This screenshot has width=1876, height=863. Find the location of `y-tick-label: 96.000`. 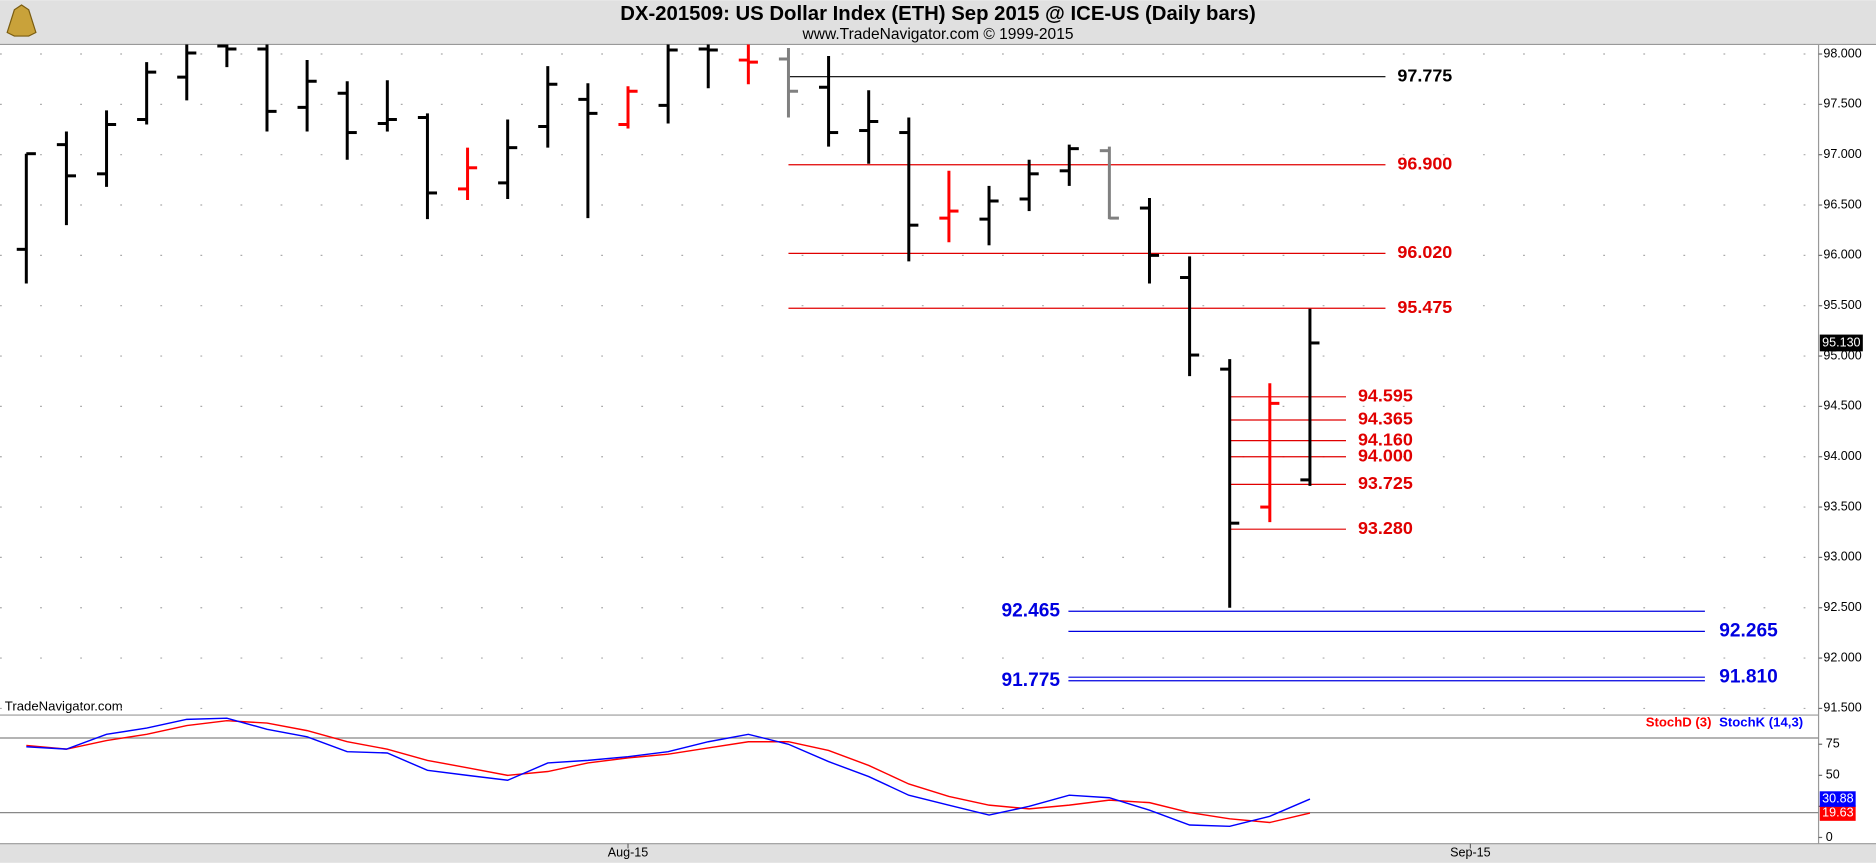

y-tick-label: 96.000 is located at coordinates (1842, 255).